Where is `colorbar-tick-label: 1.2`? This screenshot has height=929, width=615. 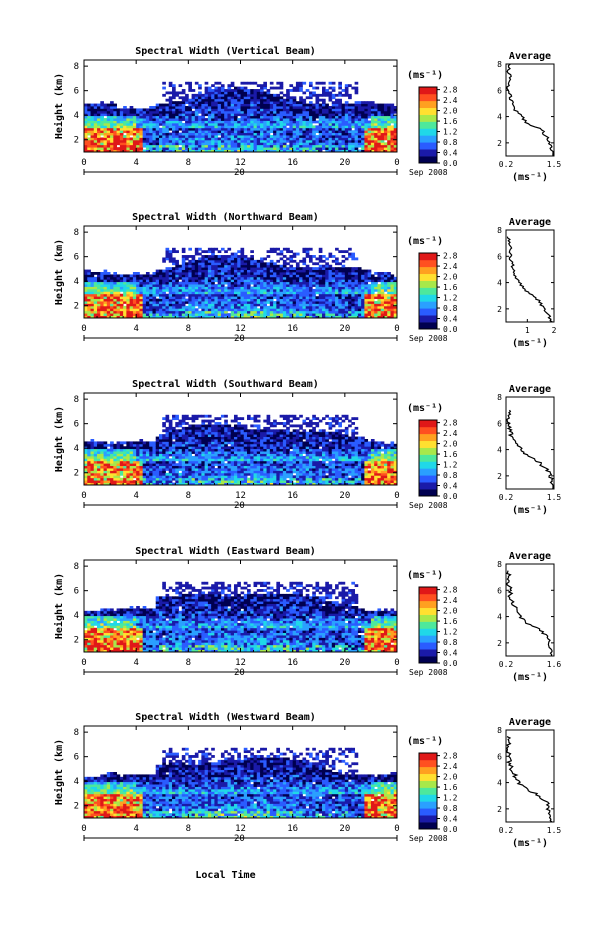
colorbar-tick-label: 1.2 is located at coordinates (450, 132).